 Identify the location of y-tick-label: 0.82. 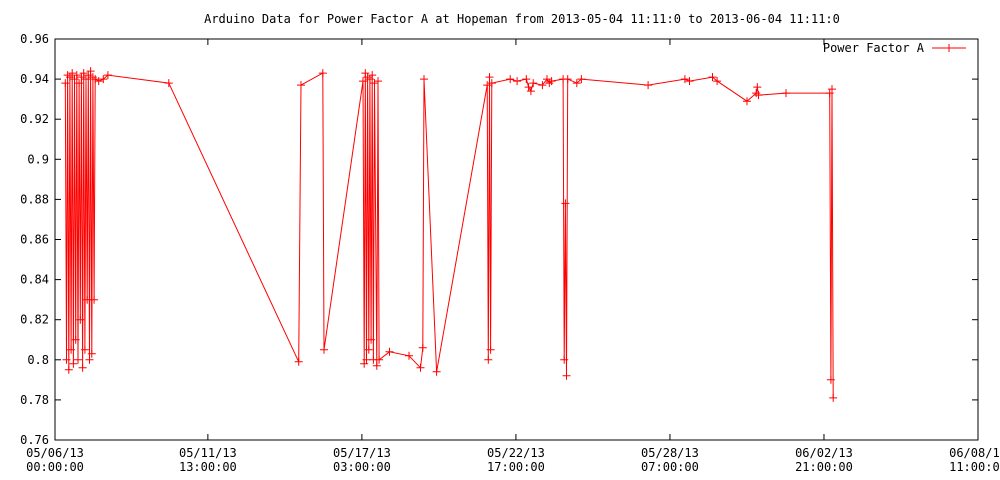
(34, 320).